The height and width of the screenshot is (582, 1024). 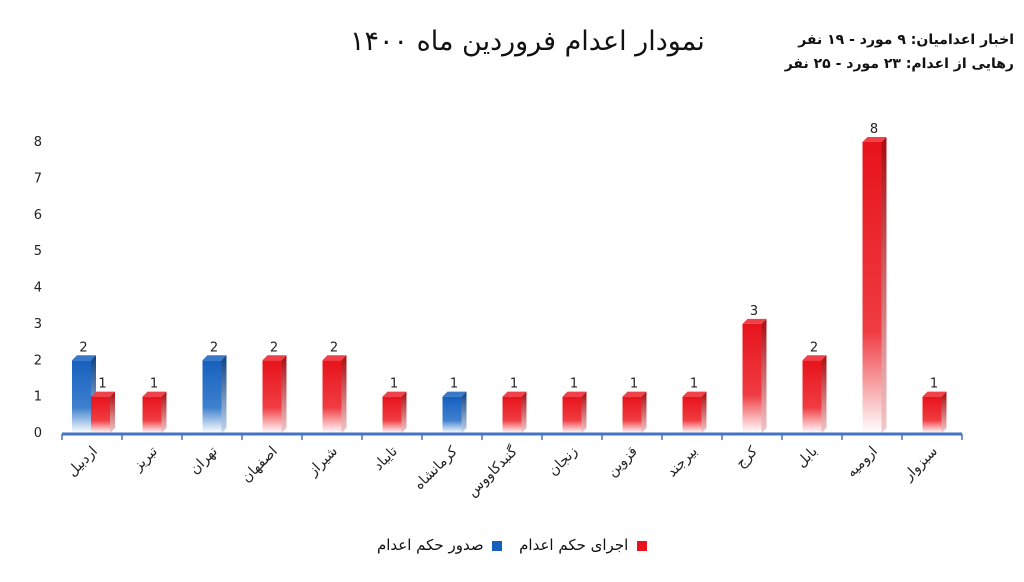 What do you see at coordinates (512, 545) in the screenshot?
I see `chart-legend: اجرای حکم اعدام صدور حکم اعدام` at bounding box center [512, 545].